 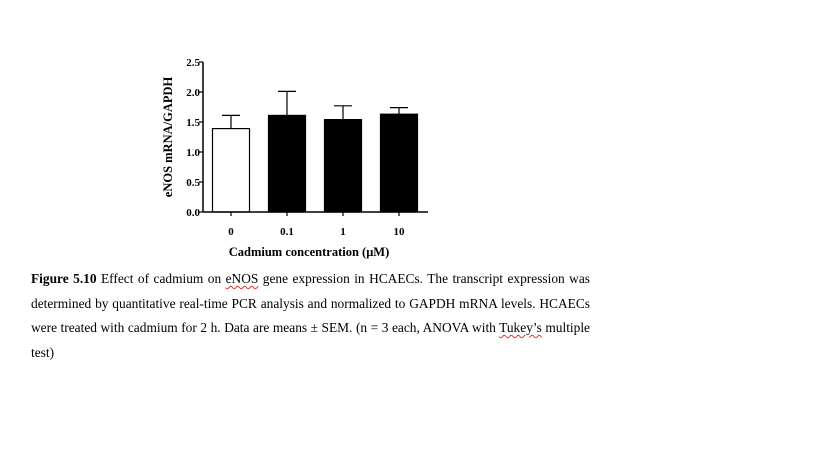 What do you see at coordinates (168, 136) in the screenshot?
I see `y-axis-label: eNOS mRNA/GAPDH` at bounding box center [168, 136].